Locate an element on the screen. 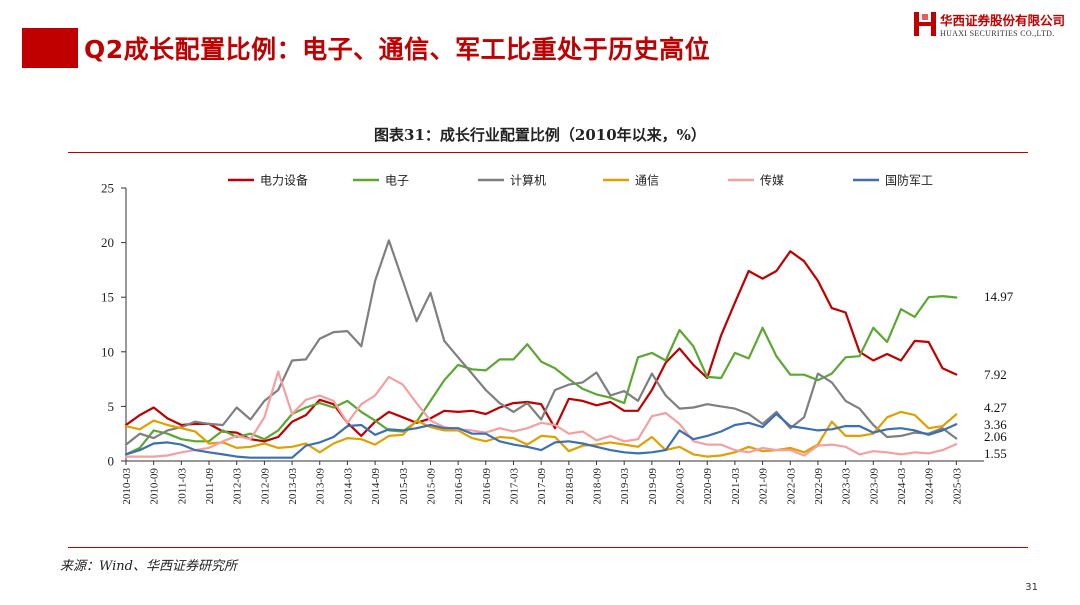 The height and width of the screenshot is (605, 1080). title-accent-bar is located at coordinates (50, 48).